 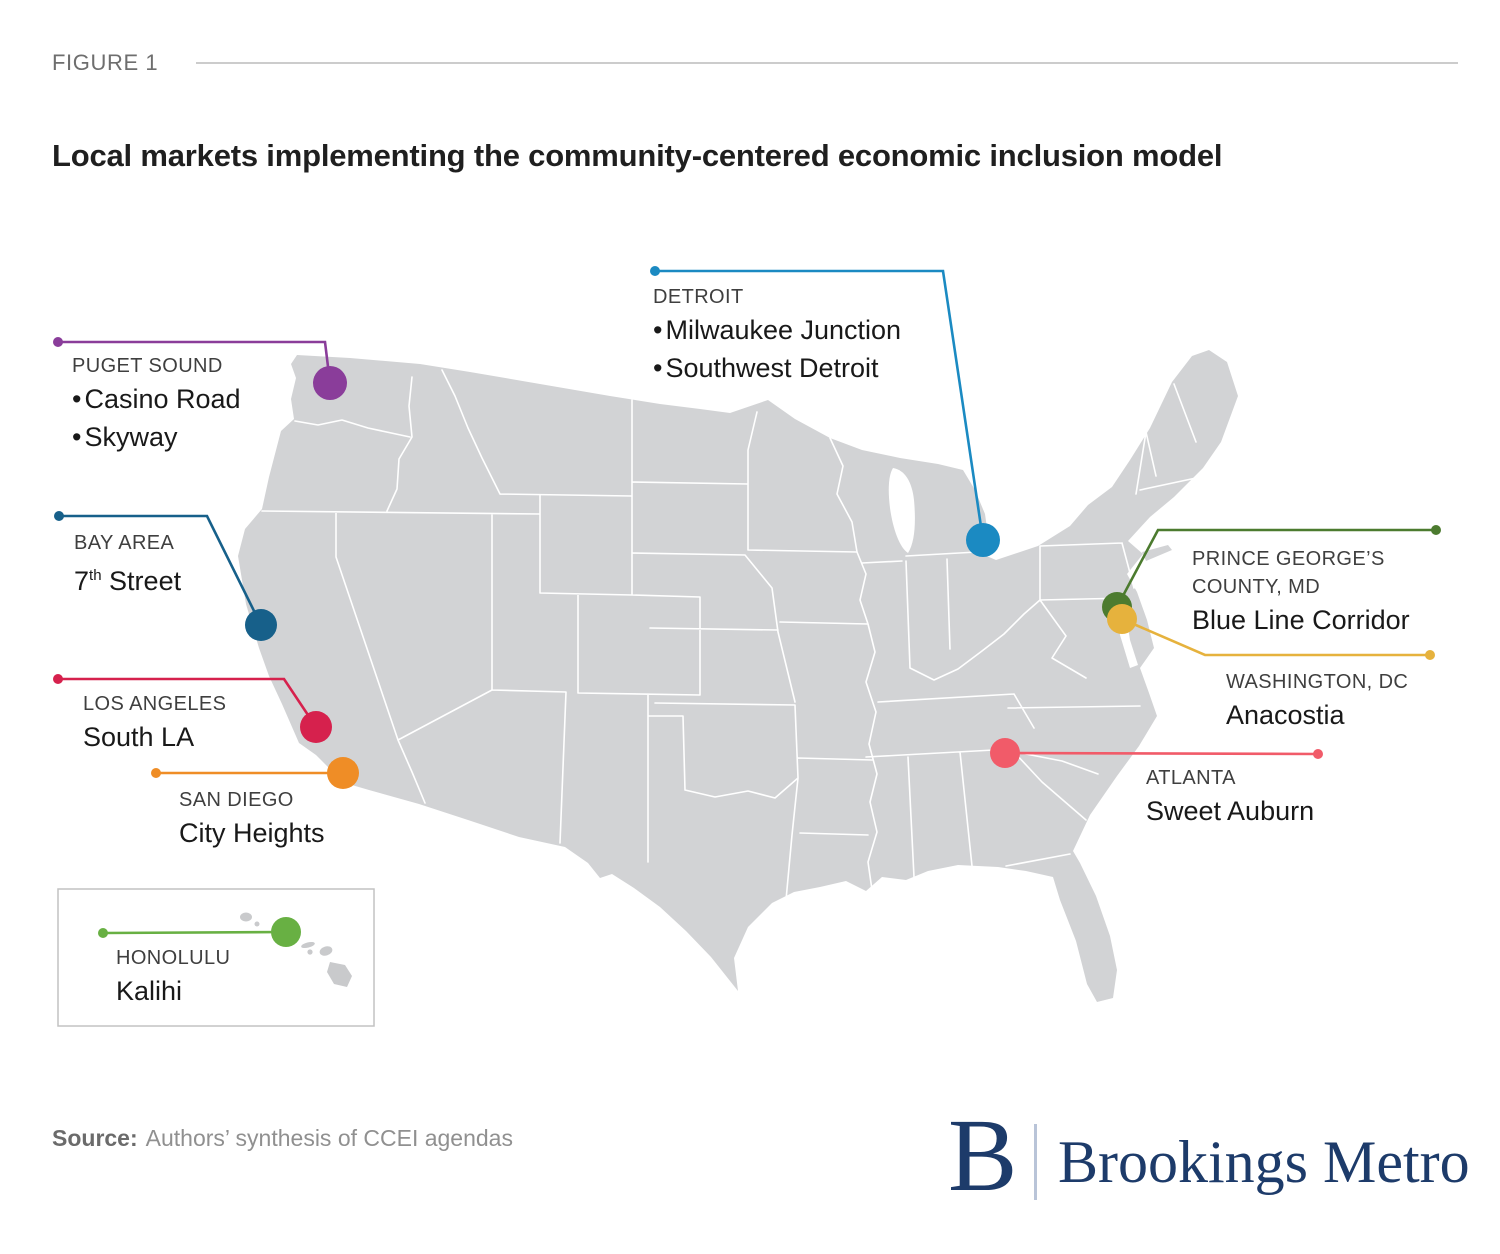 What do you see at coordinates (188, 702) in the screenshot?
I see `callout-line-los-angeles` at bounding box center [188, 702].